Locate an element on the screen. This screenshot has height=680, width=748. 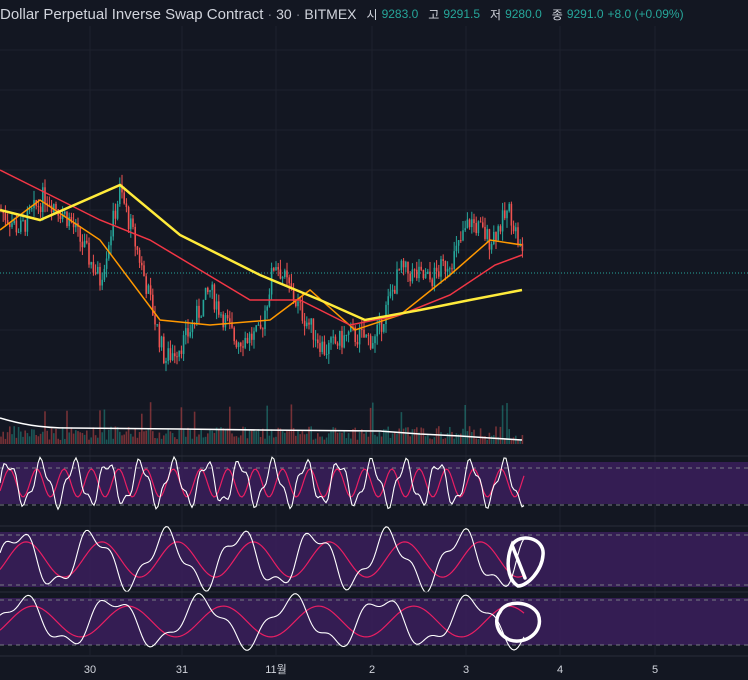
interval-label: 30 is located at coordinates (284, 14).